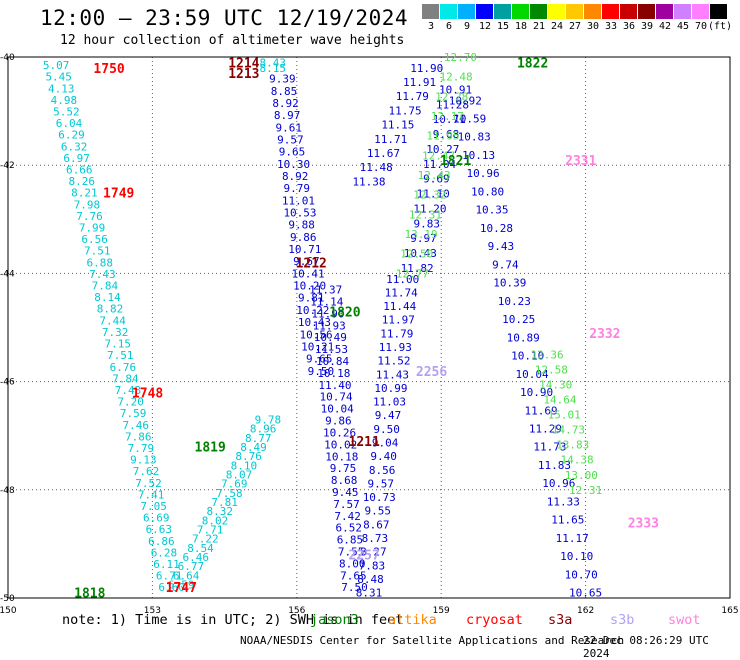 Image resolution: width=740 pixels, height=660 pixels. I want to click on wave-height-point: 11.29, so click(545, 428).